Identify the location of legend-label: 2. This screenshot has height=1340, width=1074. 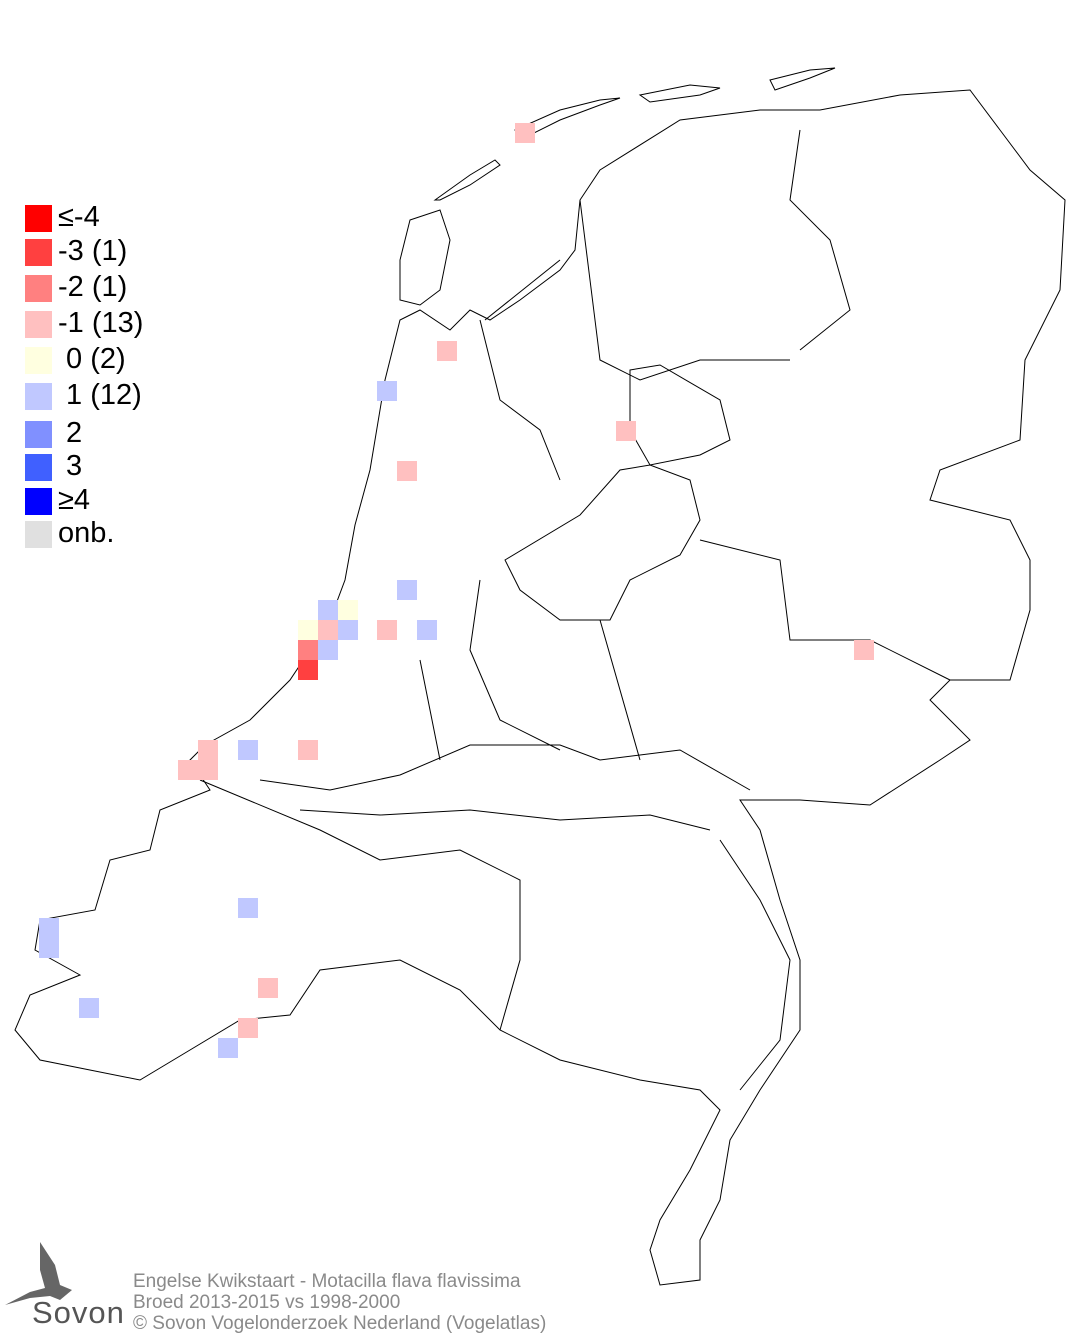
(70, 433).